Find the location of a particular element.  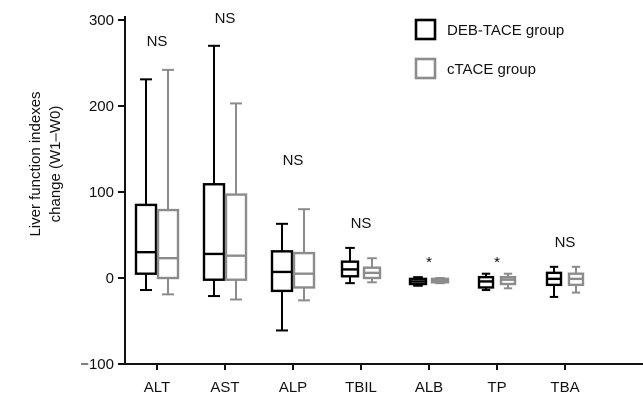

y-tick-label: 100 is located at coordinates (101, 192).